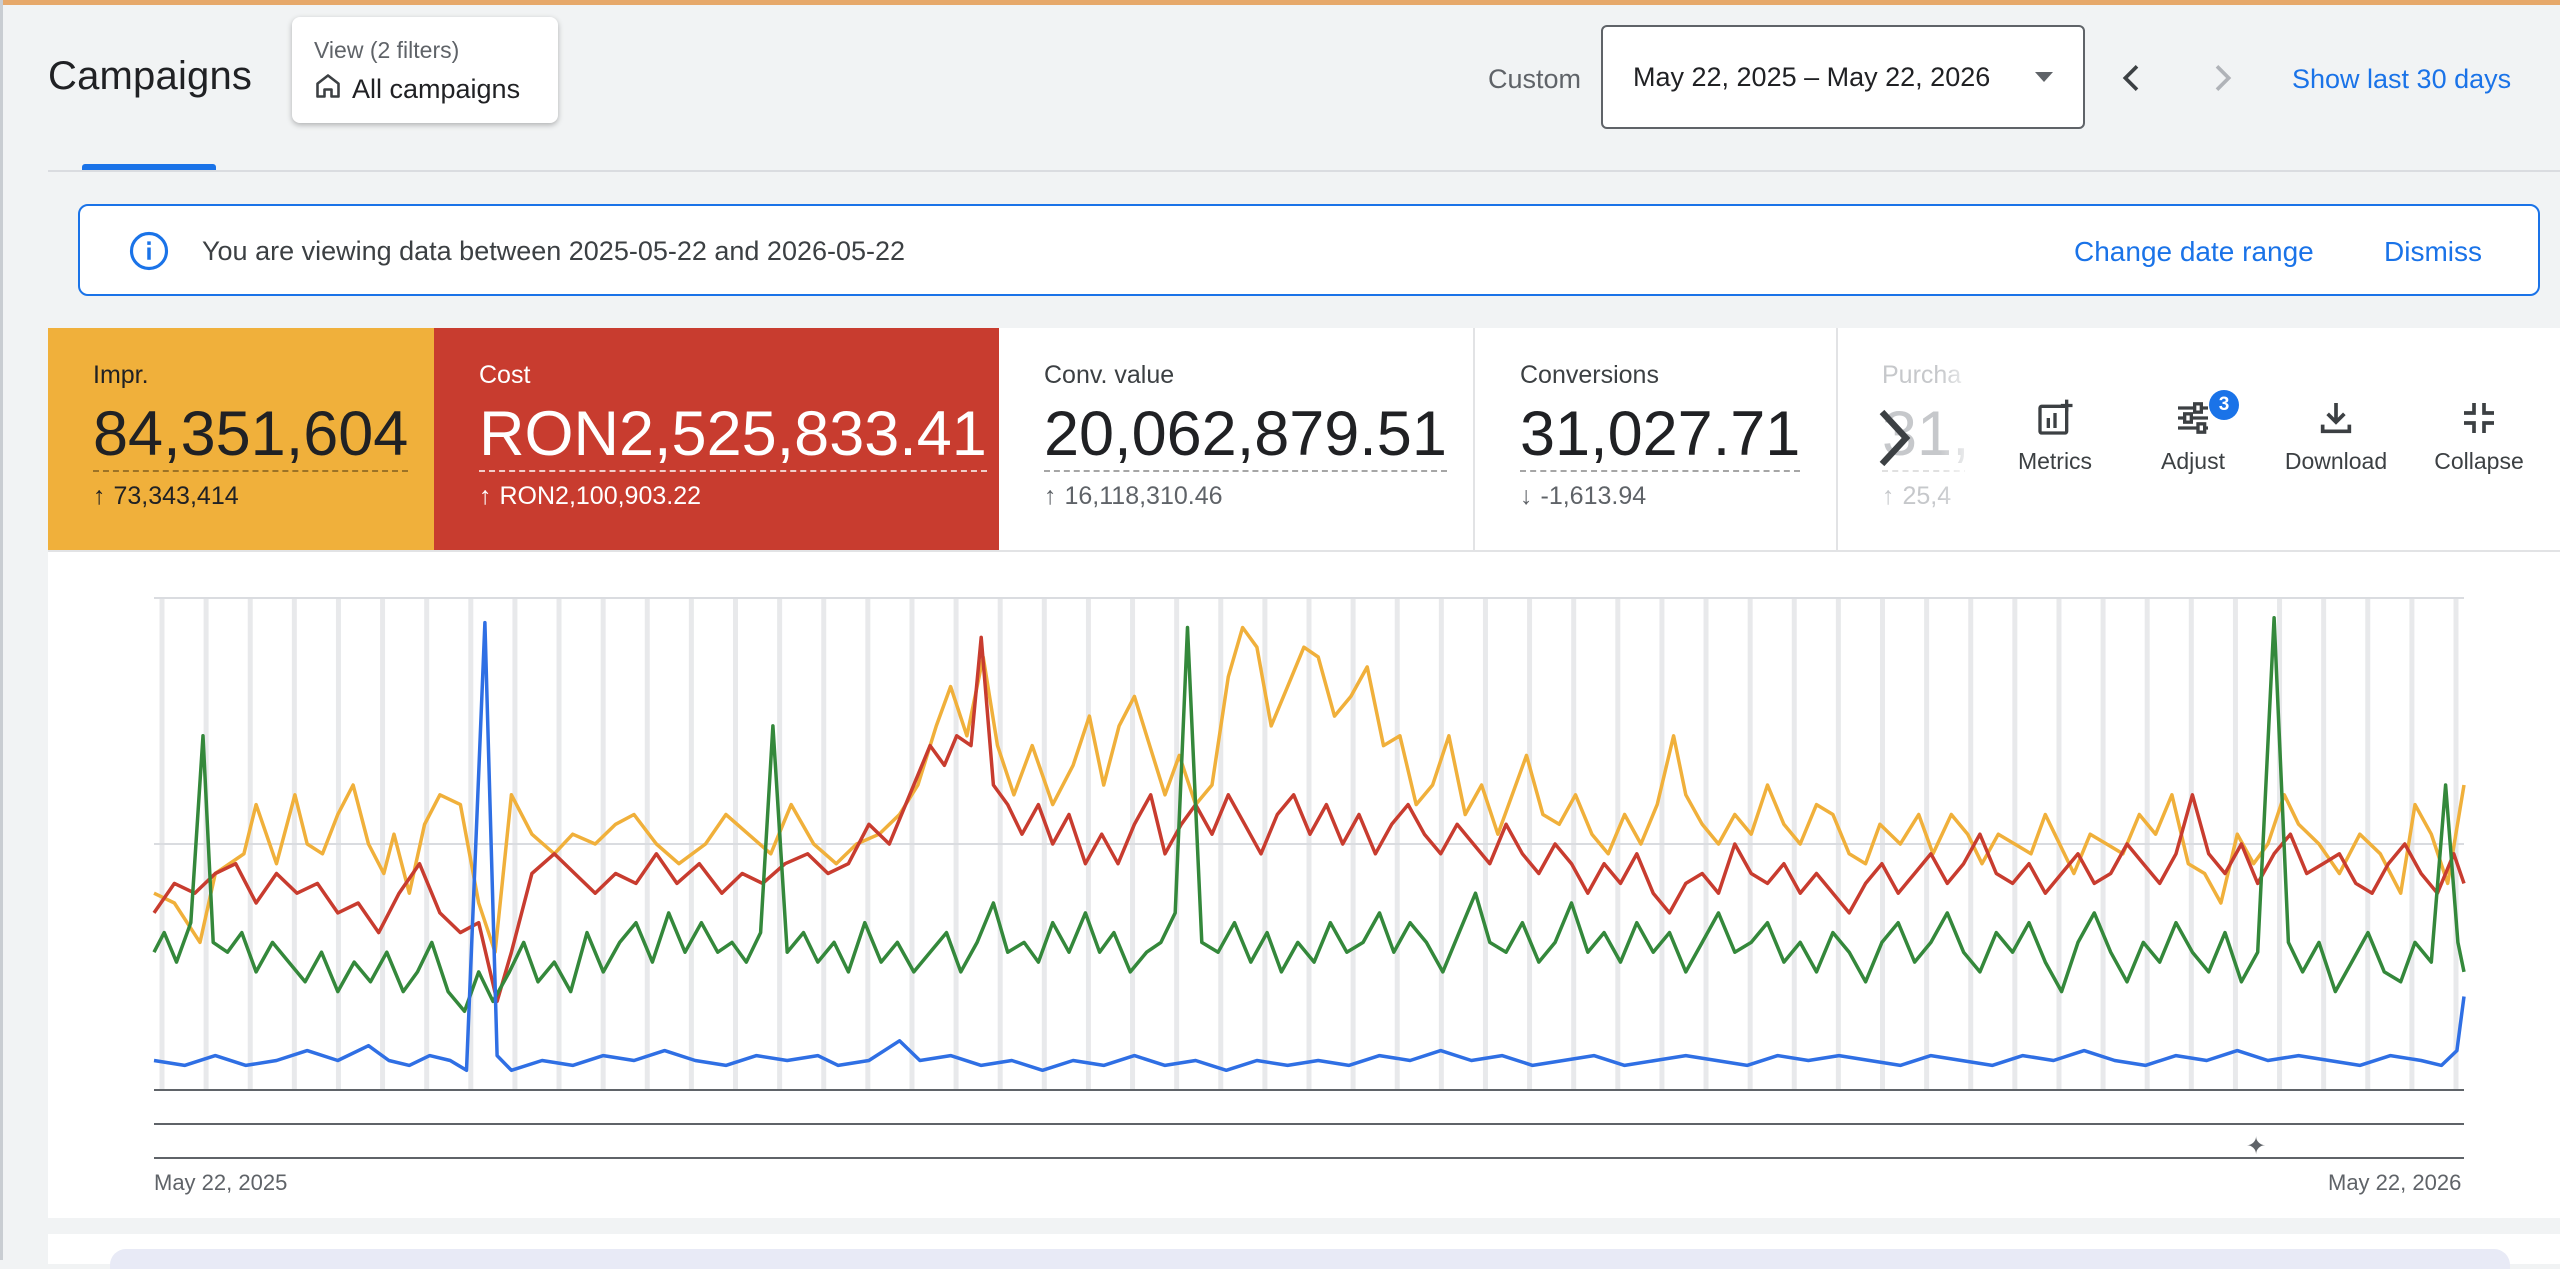 The width and height of the screenshot is (2560, 1269). I want to click on metric-card-conv-value: Conv. value 20,062,879.51 ↑ 16,118,310.46, so click(1237, 439).